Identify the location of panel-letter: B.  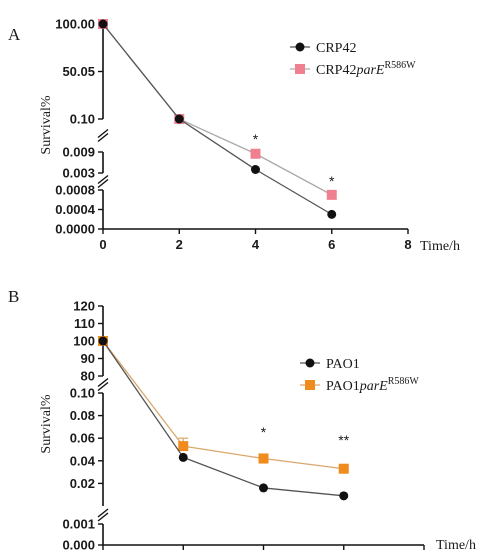
(13, 296).